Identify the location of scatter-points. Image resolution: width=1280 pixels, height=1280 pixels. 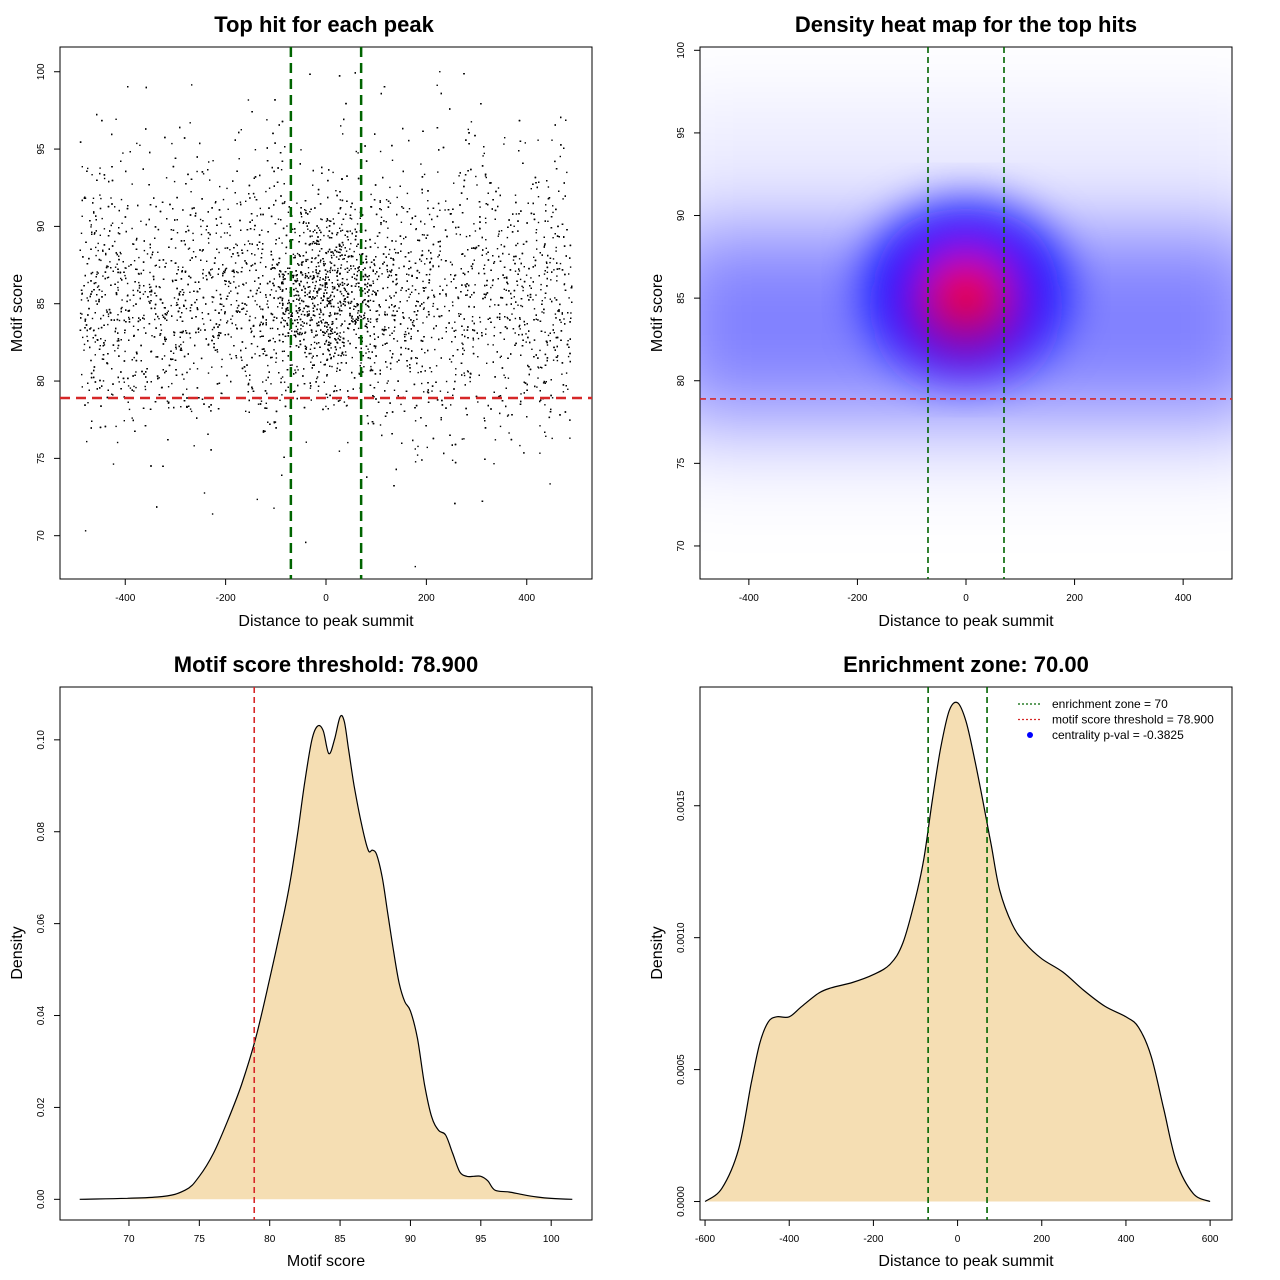
(326, 319).